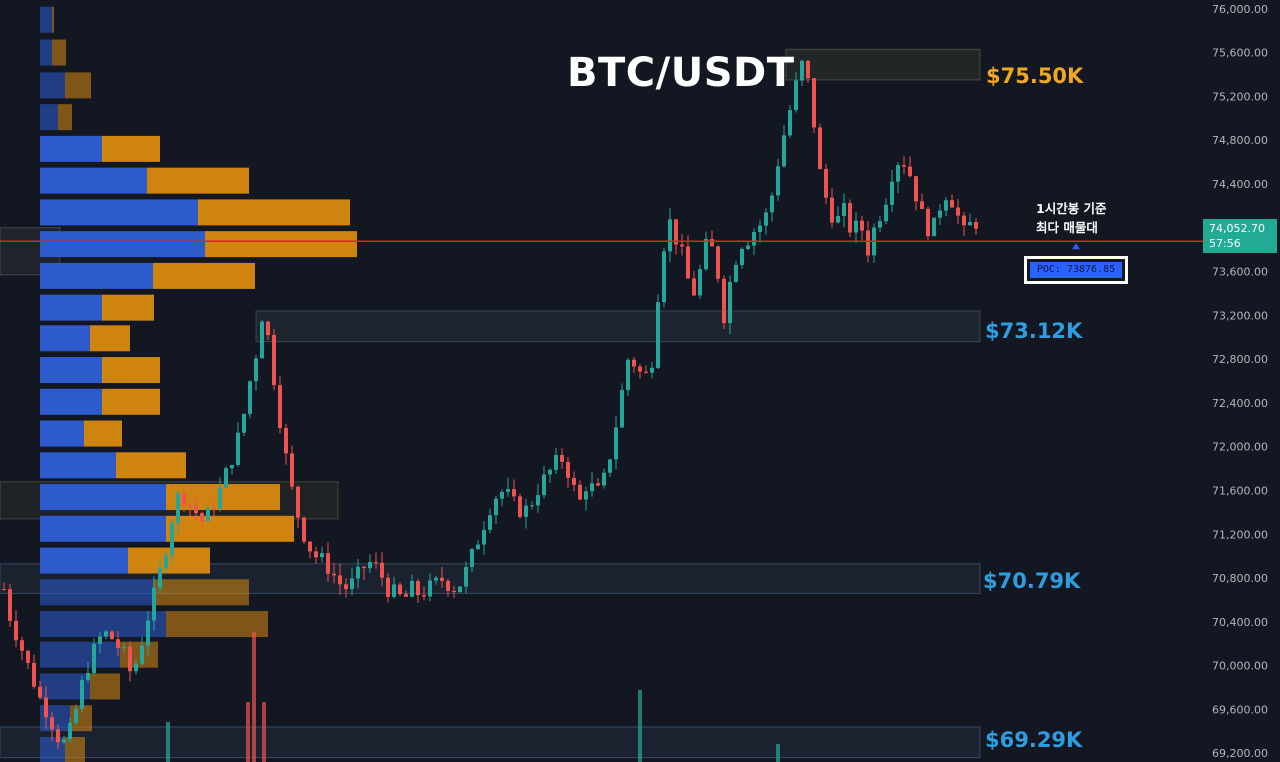 Image resolution: width=1280 pixels, height=762 pixels. I want to click on last-price-value: 74,052.70, so click(1237, 228).